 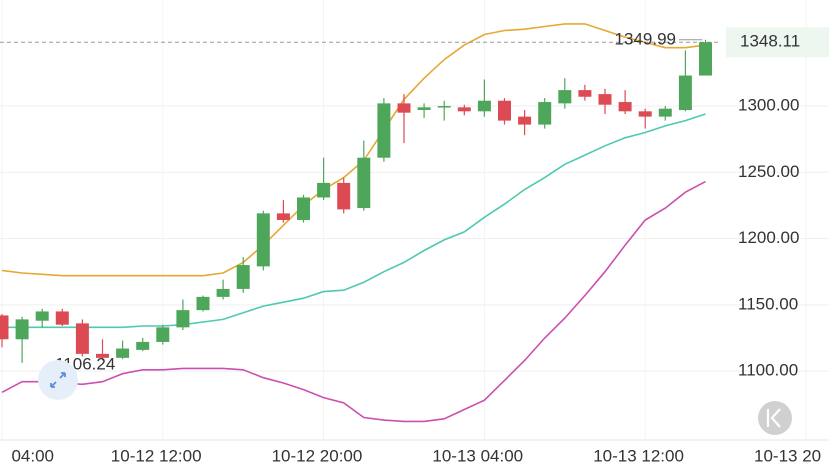 What do you see at coordinates (638, 455) in the screenshot?
I see `x-tick-label: 10-13 12:00` at bounding box center [638, 455].